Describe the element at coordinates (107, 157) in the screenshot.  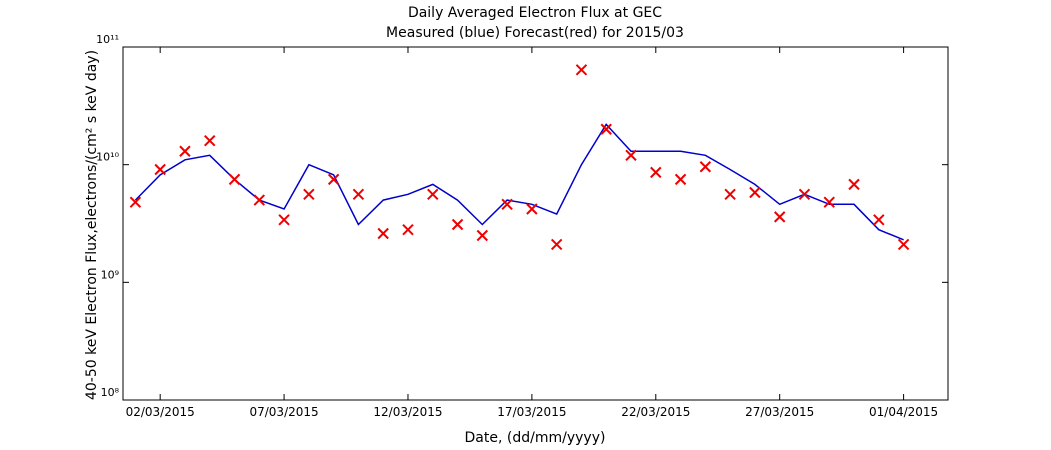
I see `y-tick-label: 10¹⁰` at that location.